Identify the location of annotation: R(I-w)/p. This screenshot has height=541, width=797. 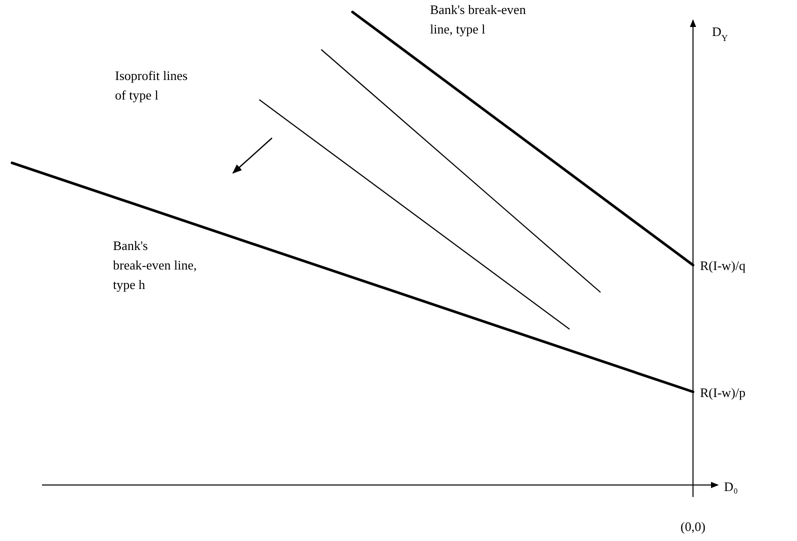
(723, 392).